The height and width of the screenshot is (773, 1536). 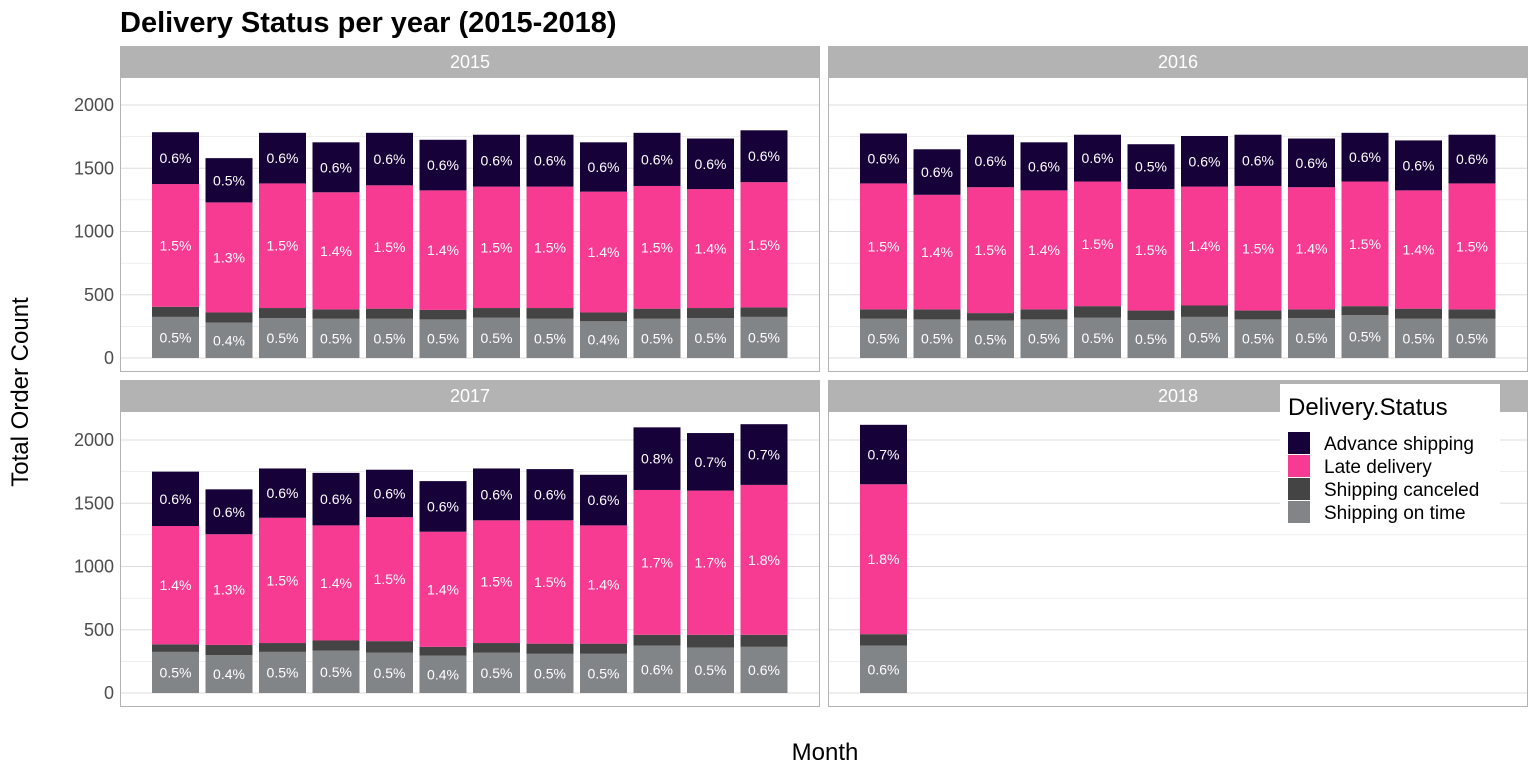 I want to click on legend-swatch-late-delivery, so click(x=1299, y=466).